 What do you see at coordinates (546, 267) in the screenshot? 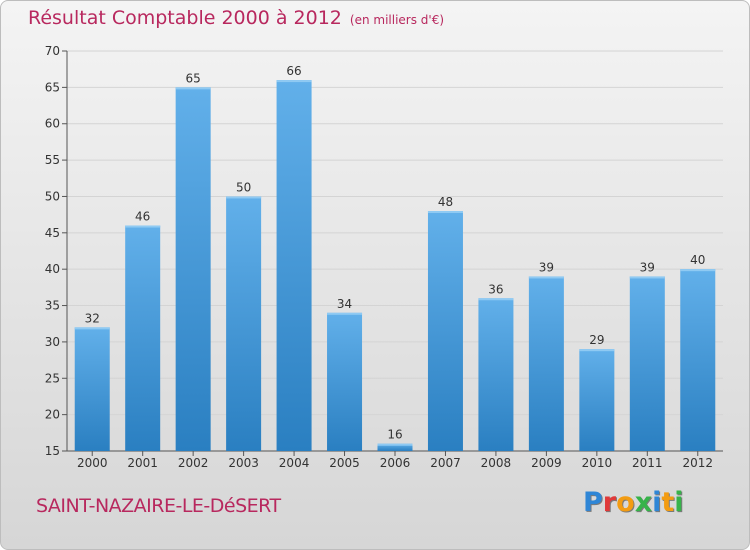
I see `data-label-2009: 39` at bounding box center [546, 267].